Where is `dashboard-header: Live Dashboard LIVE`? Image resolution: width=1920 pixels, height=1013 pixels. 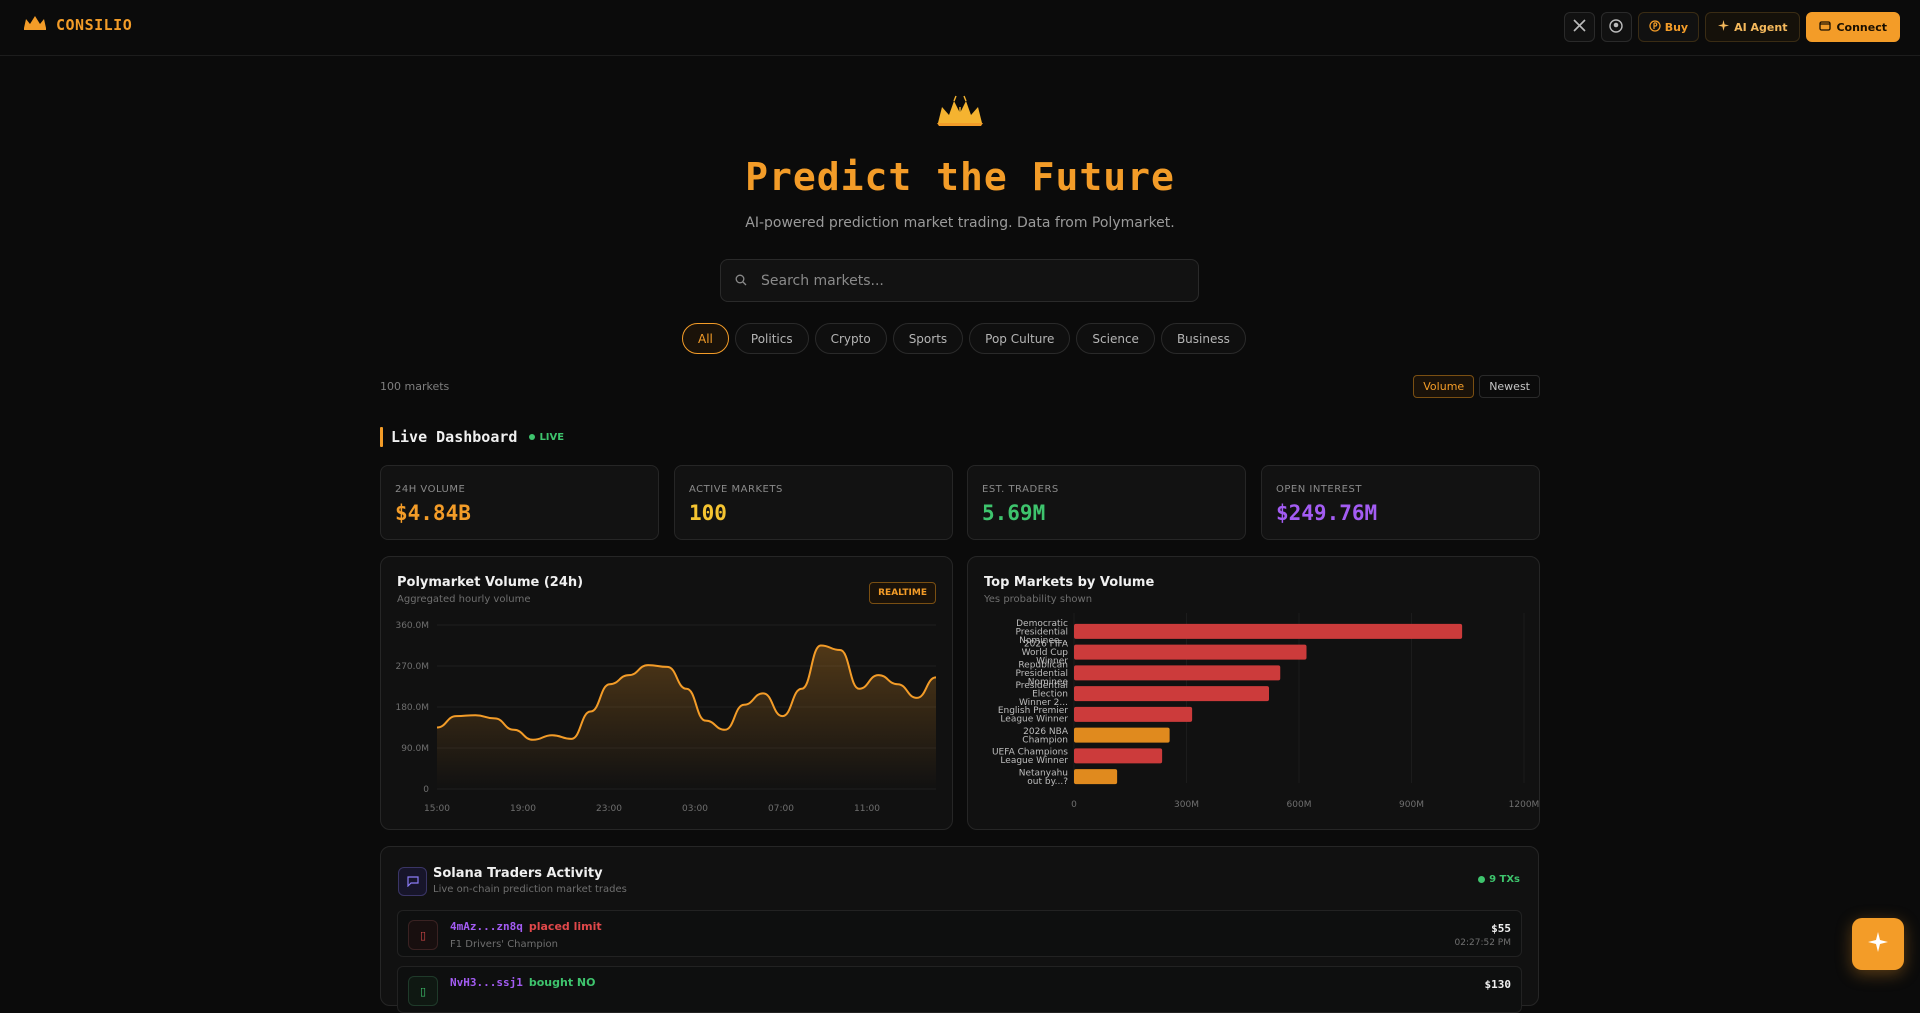
dashboard-header: Live Dashboard LIVE is located at coordinates (472, 437).